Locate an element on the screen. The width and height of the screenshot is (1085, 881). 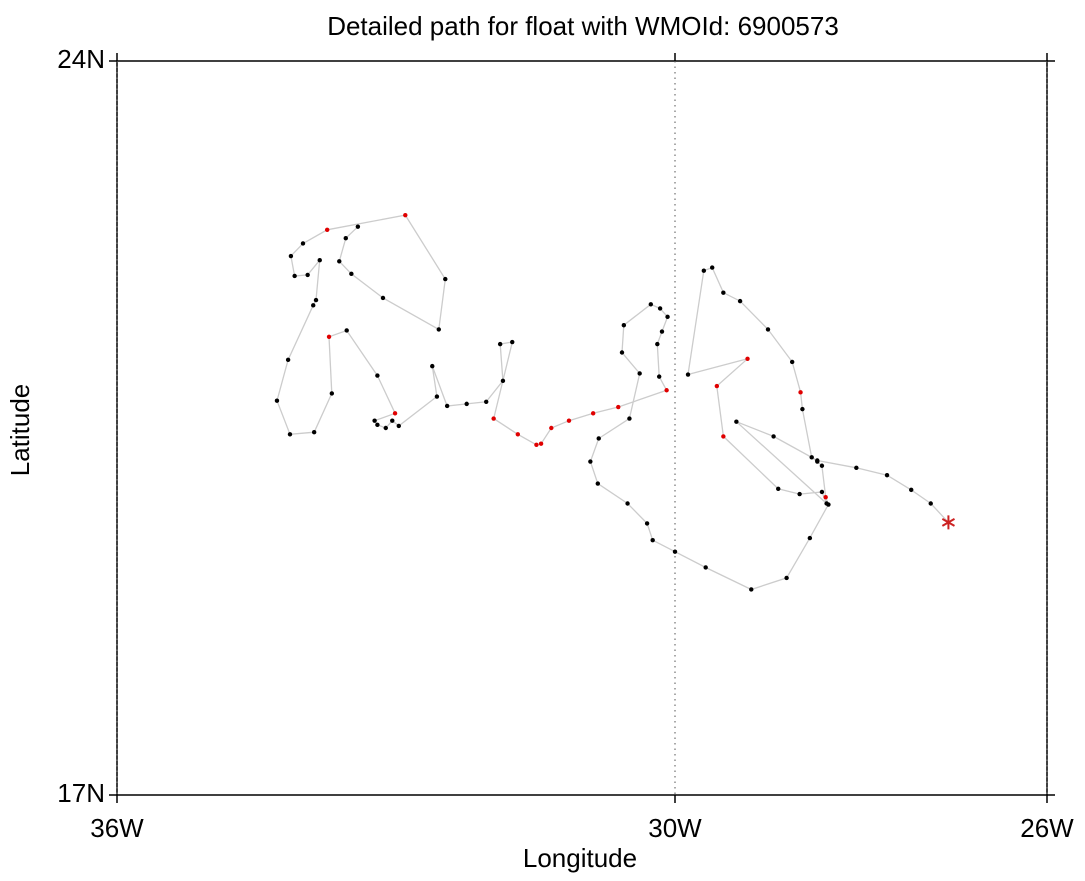
y-tick-label: 24N is located at coordinates (81, 59).